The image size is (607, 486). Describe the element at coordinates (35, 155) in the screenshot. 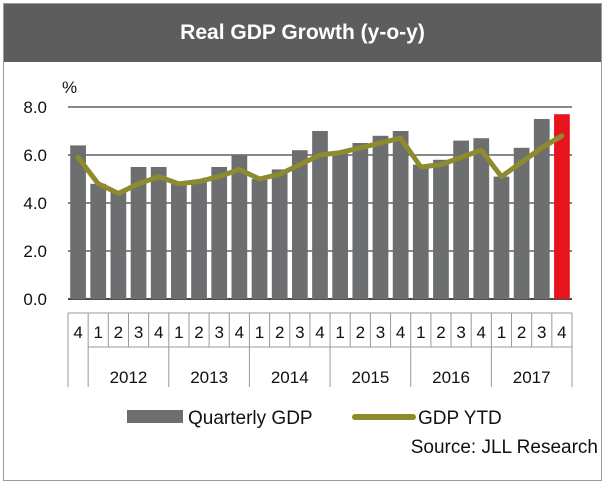

I see `y-tick-label: 6.0` at that location.